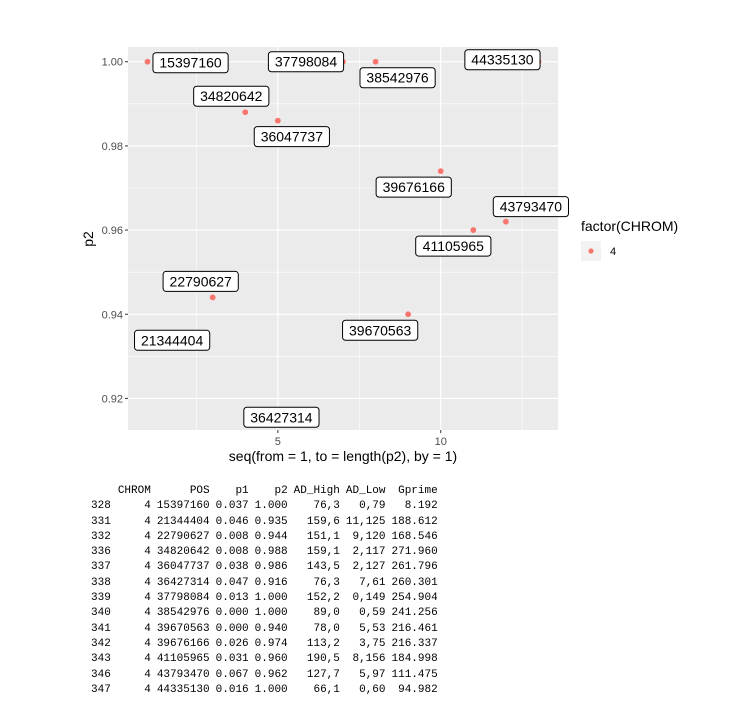 Image resolution: width=750 pixels, height=711 pixels. What do you see at coordinates (183, 552) in the screenshot?
I see `table-cell: 34820642` at bounding box center [183, 552].